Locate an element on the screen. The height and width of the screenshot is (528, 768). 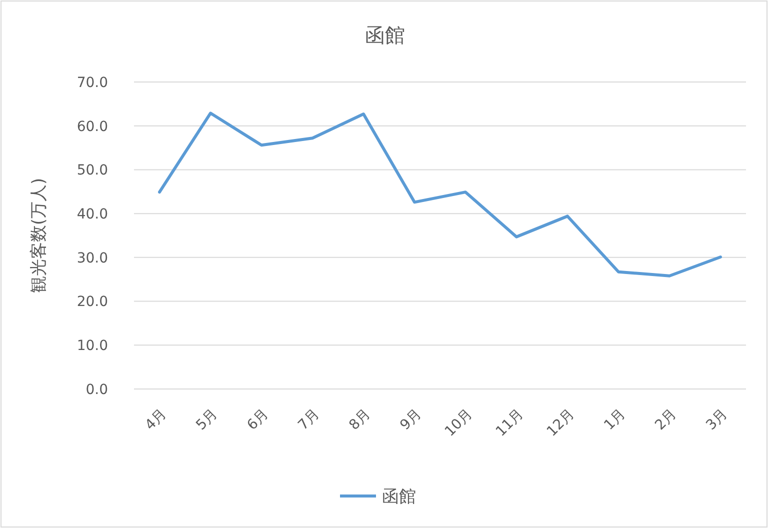
x-tick-label: 12月 is located at coordinates (561, 423).